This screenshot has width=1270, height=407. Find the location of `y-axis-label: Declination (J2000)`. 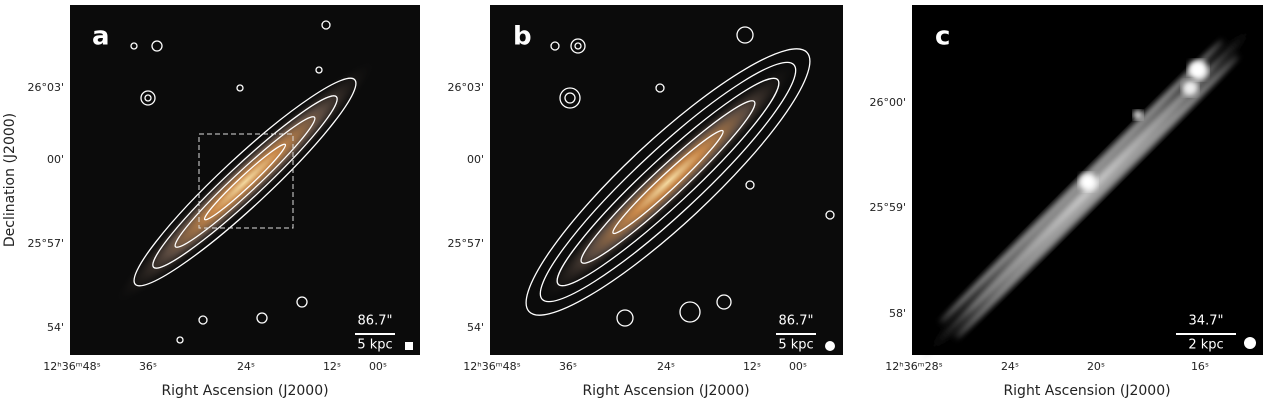

y-axis-label: Declination (J2000) is located at coordinates (10, 180).